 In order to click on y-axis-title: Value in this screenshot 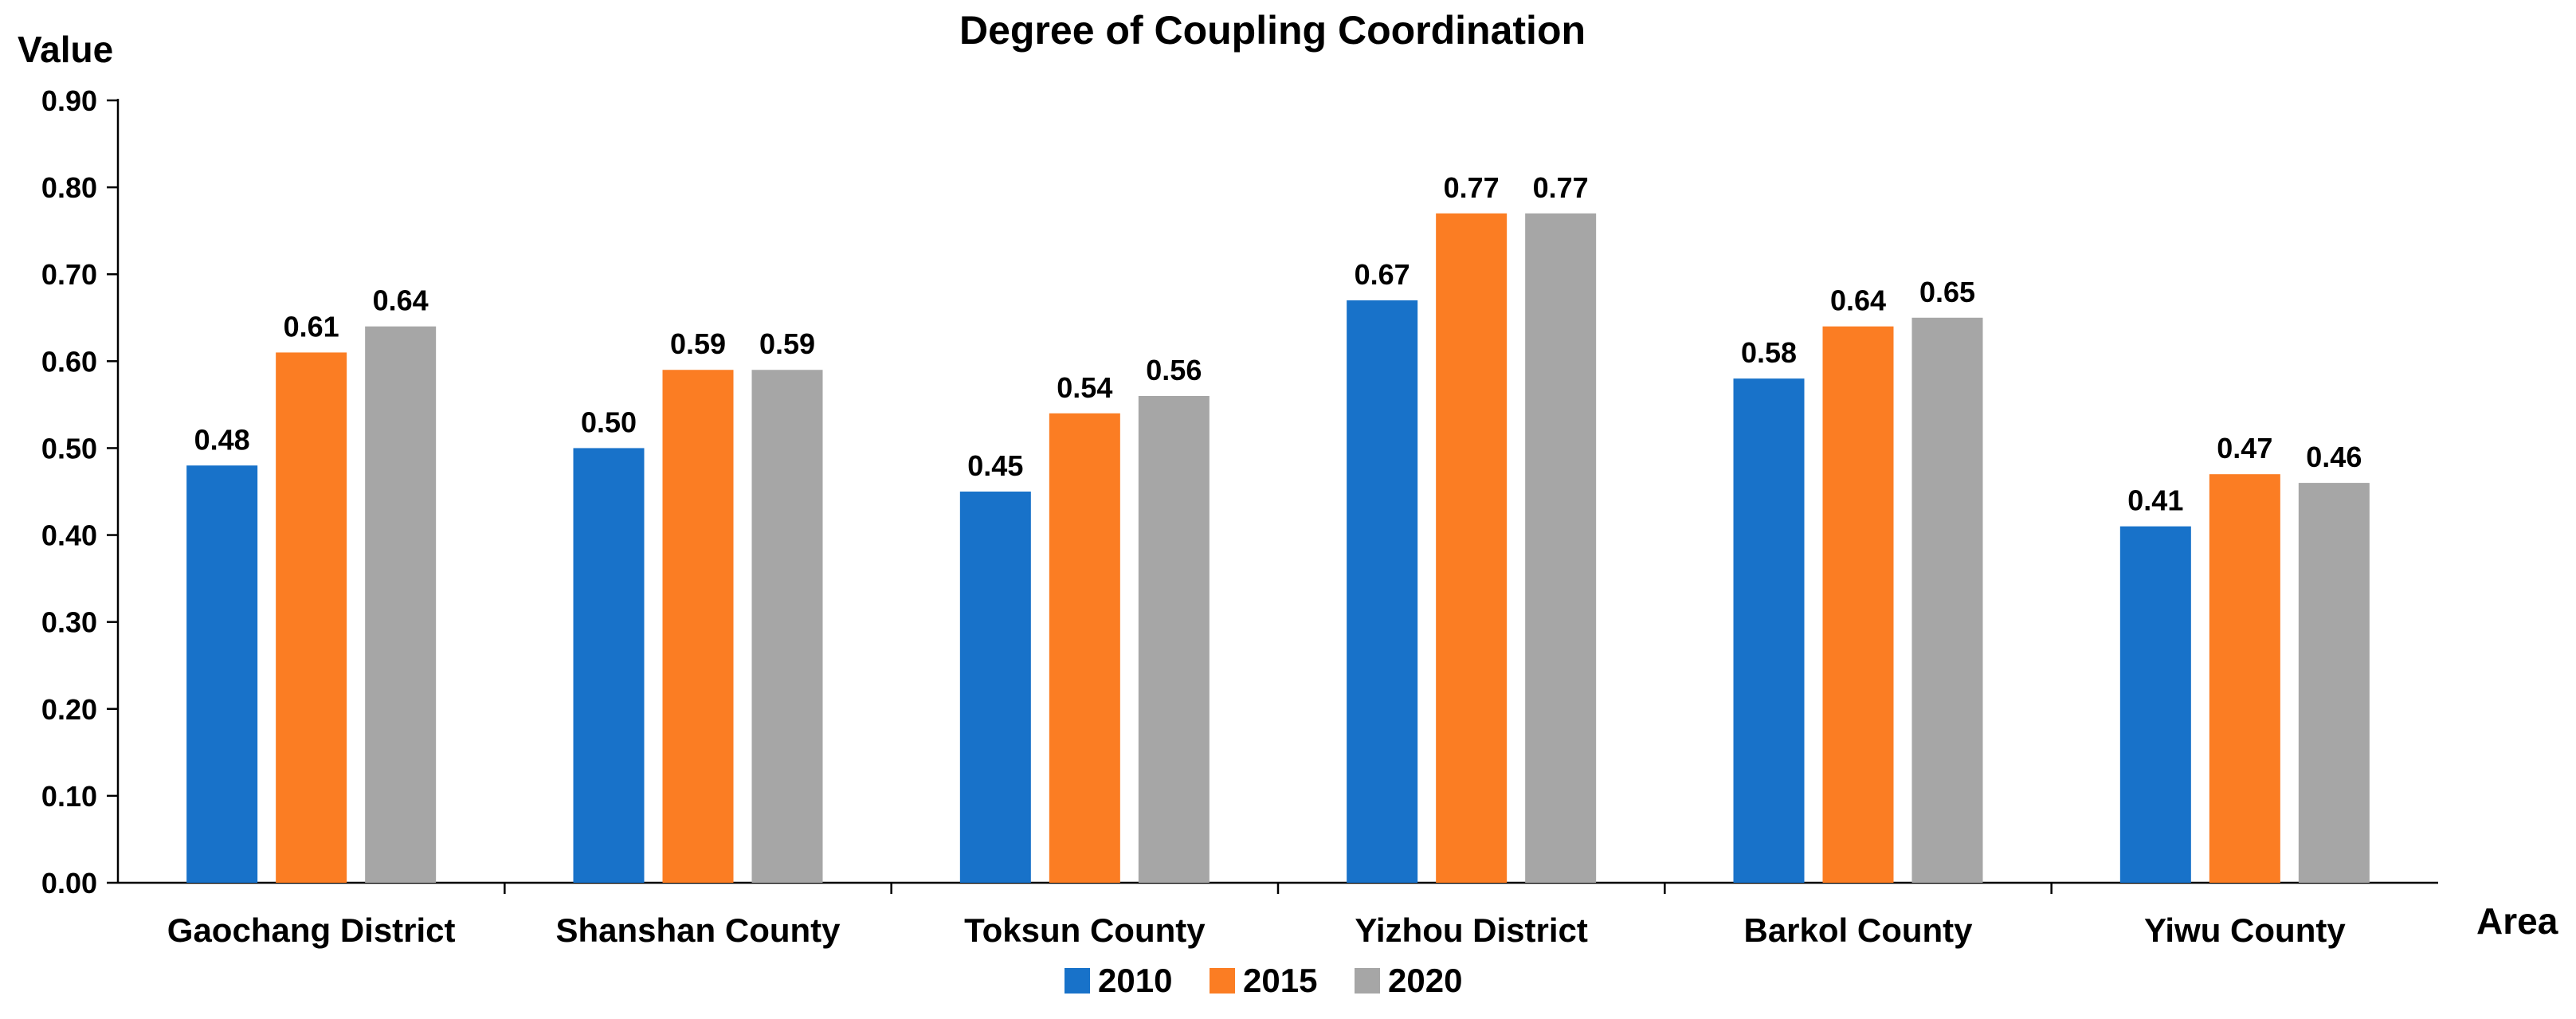, I will do `click(65, 49)`.